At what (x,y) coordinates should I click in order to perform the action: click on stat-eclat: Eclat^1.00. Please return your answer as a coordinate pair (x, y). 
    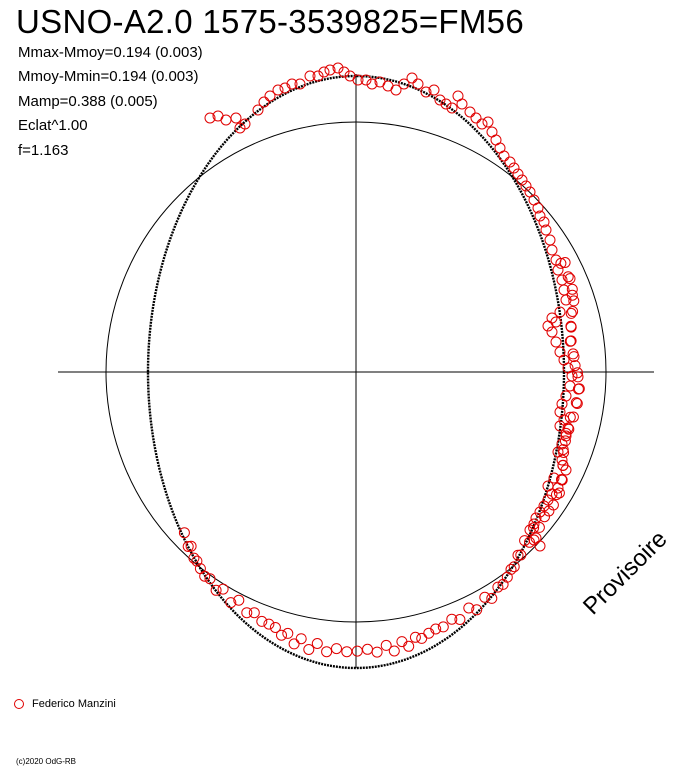
    Looking at the image, I should click on (53, 125).